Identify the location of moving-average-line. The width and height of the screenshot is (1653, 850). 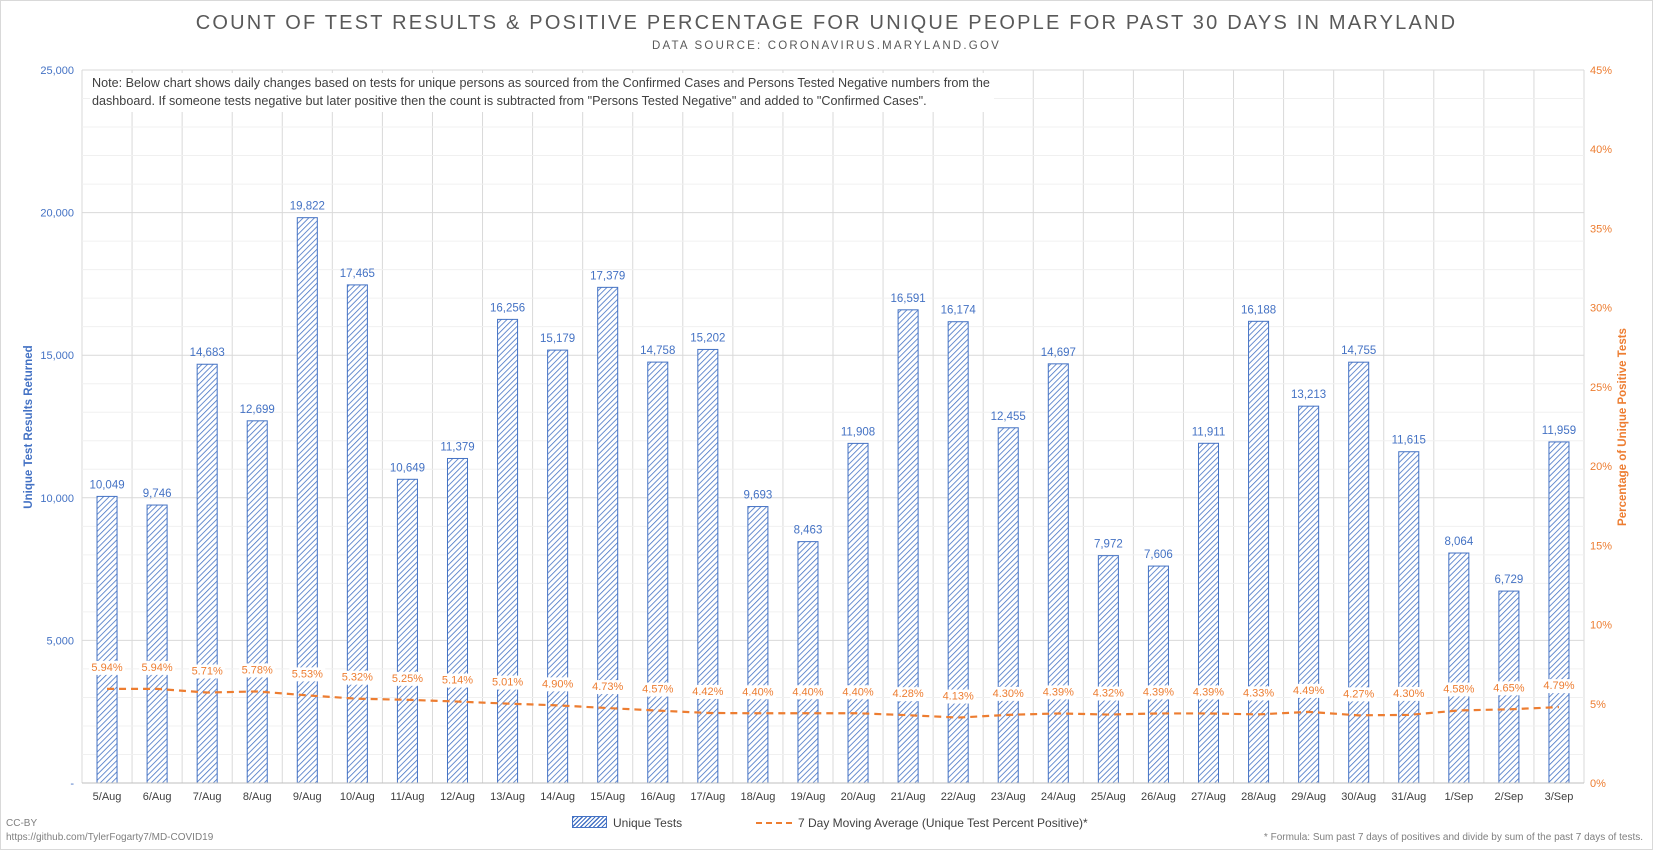
(833, 703).